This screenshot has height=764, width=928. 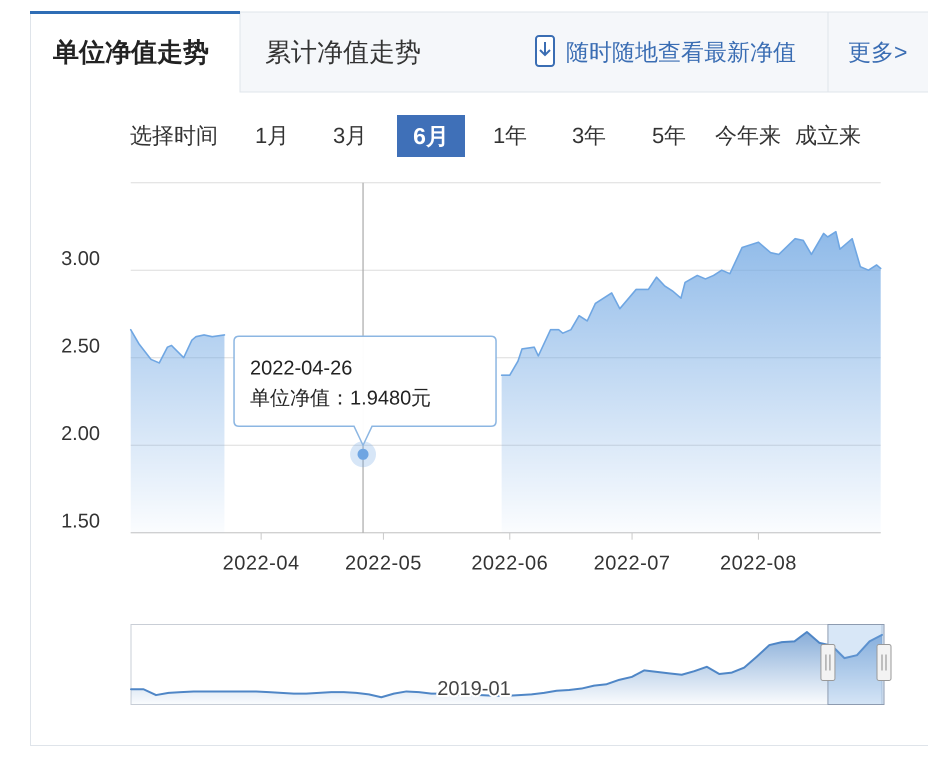 I want to click on x-tick-label: 2022-07, so click(x=632, y=563).